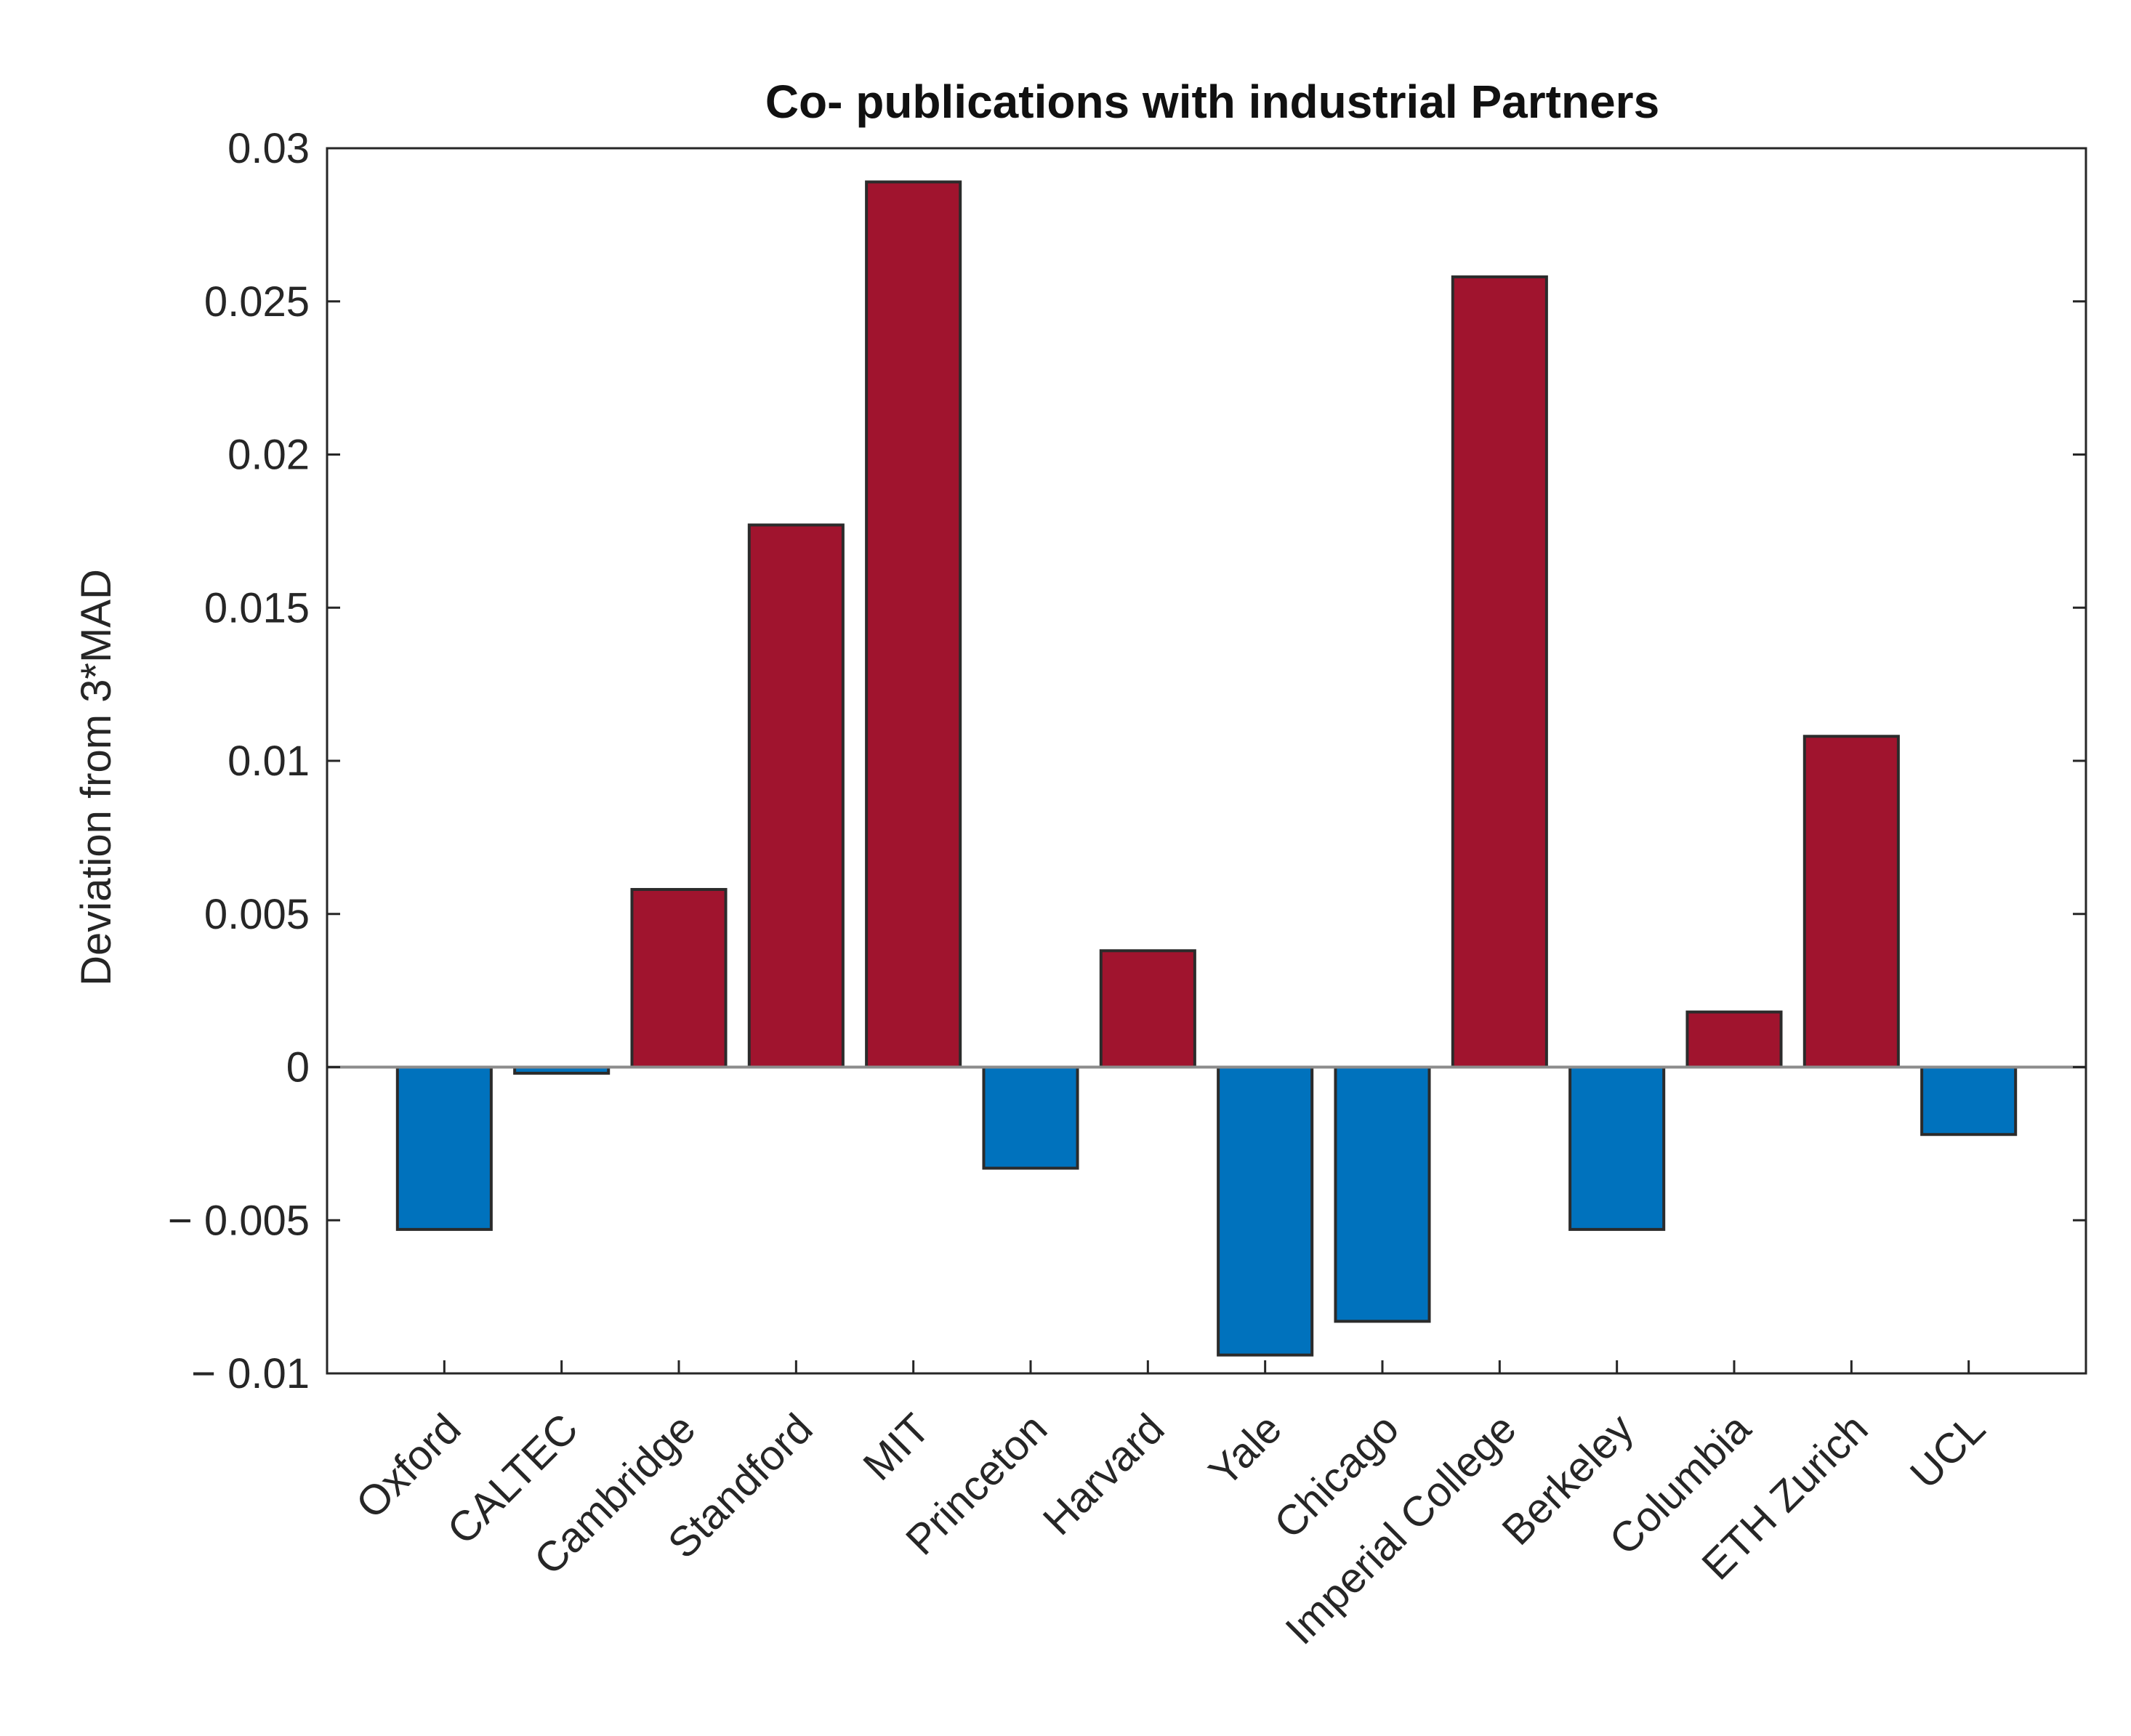 The image size is (2131, 1736). What do you see at coordinates (257, 914) in the screenshot?
I see `y-tick-label: 0.005` at bounding box center [257, 914].